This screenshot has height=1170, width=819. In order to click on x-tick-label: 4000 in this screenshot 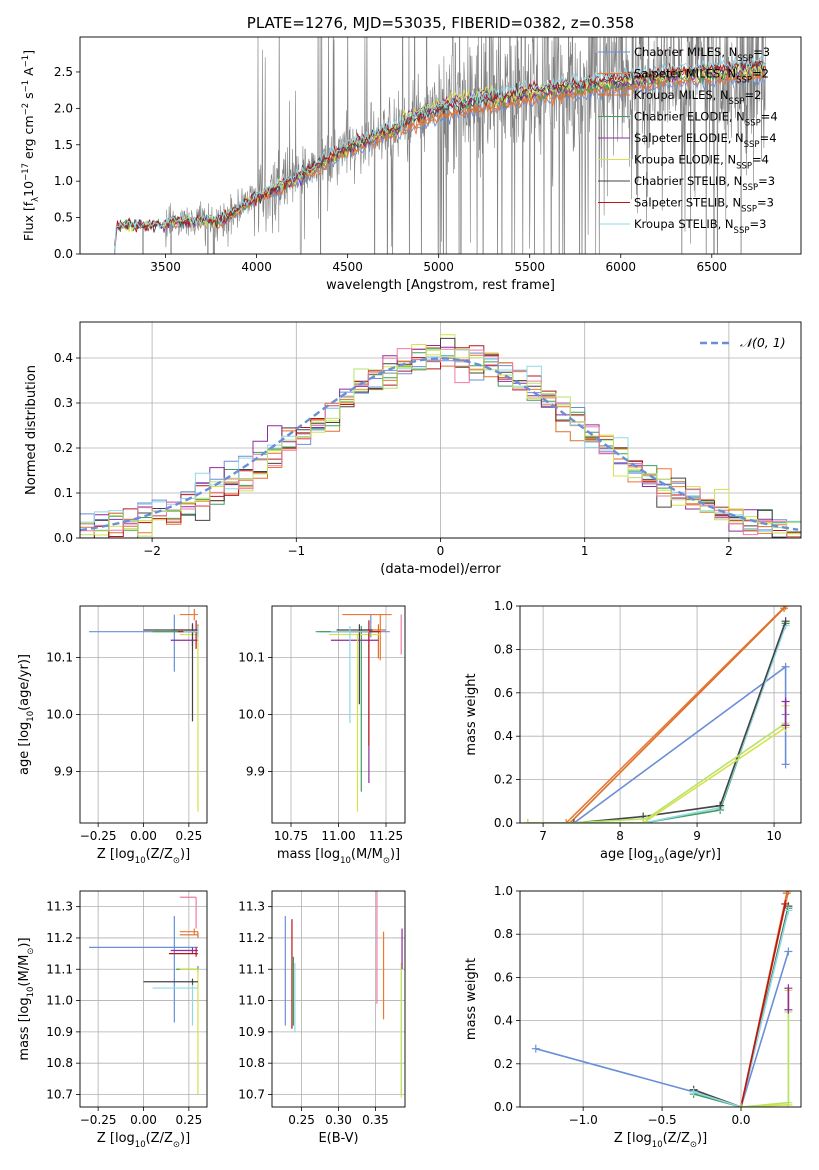, I will do `click(256, 267)`.